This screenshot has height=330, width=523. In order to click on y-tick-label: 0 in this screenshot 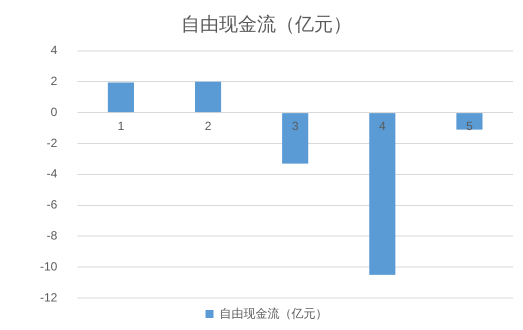, I will do `click(54, 111)`.